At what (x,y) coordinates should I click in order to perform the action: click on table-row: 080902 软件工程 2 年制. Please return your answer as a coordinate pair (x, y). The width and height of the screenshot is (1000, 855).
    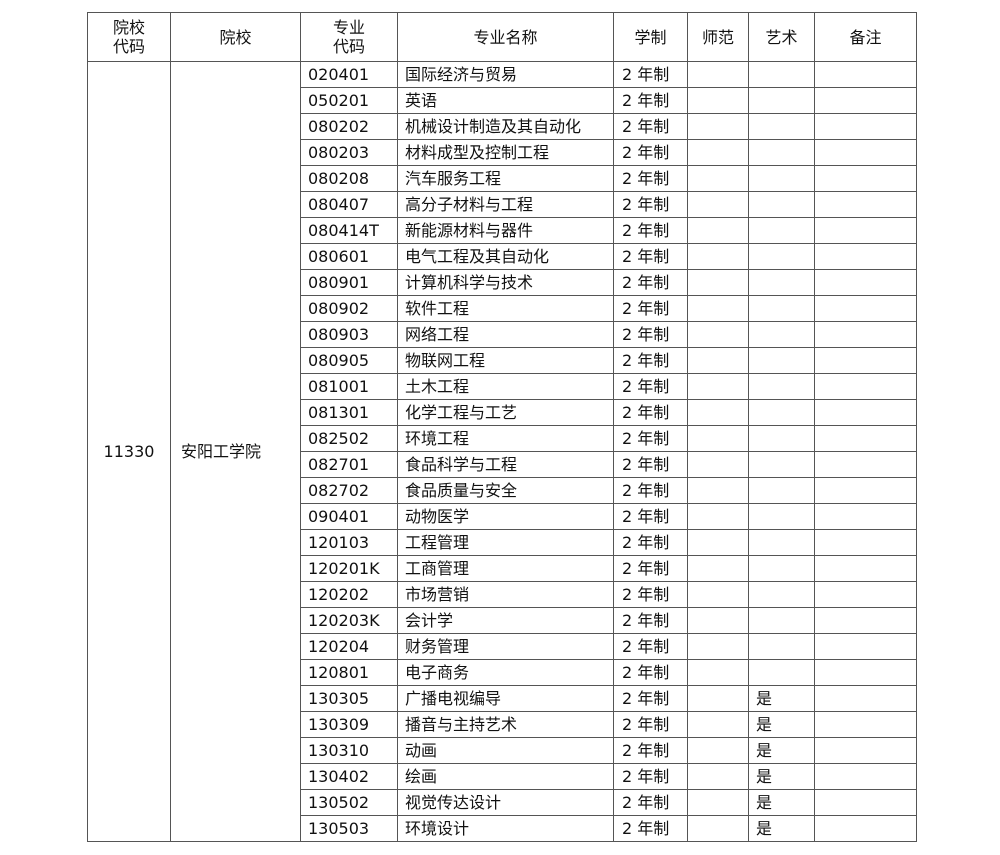
    Looking at the image, I should click on (502, 308).